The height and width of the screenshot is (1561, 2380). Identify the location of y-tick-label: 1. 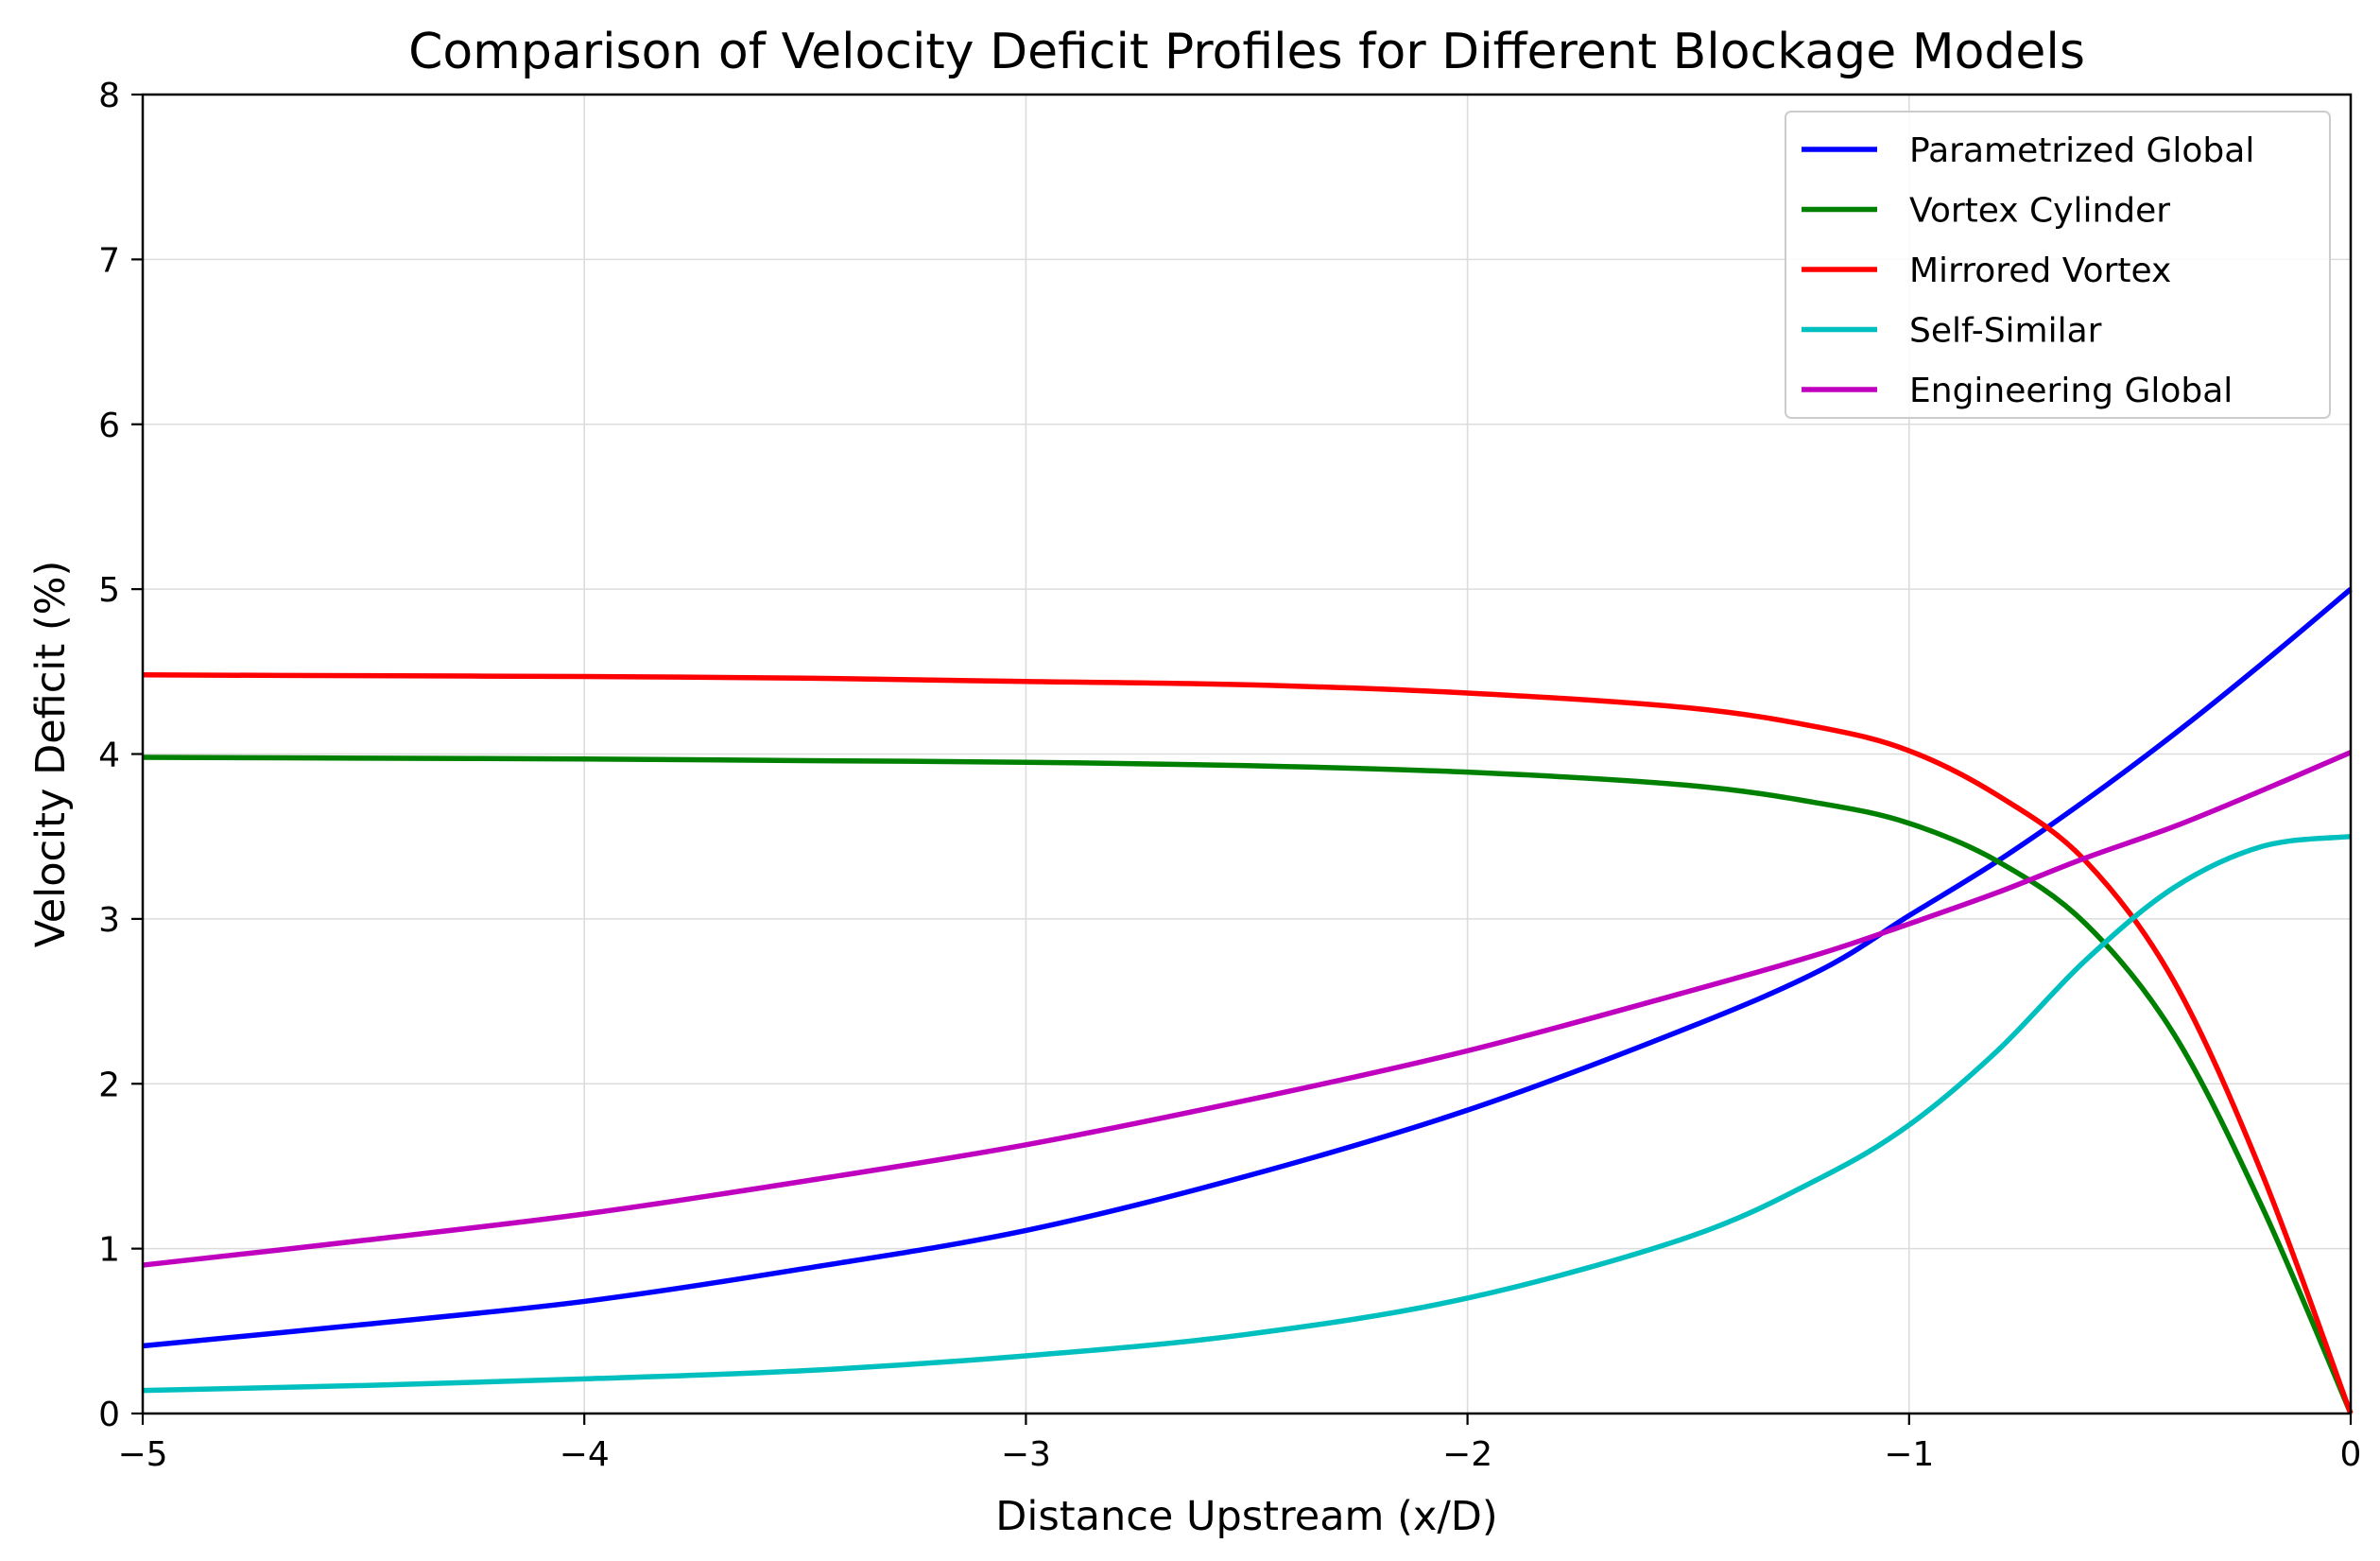
(109, 1250).